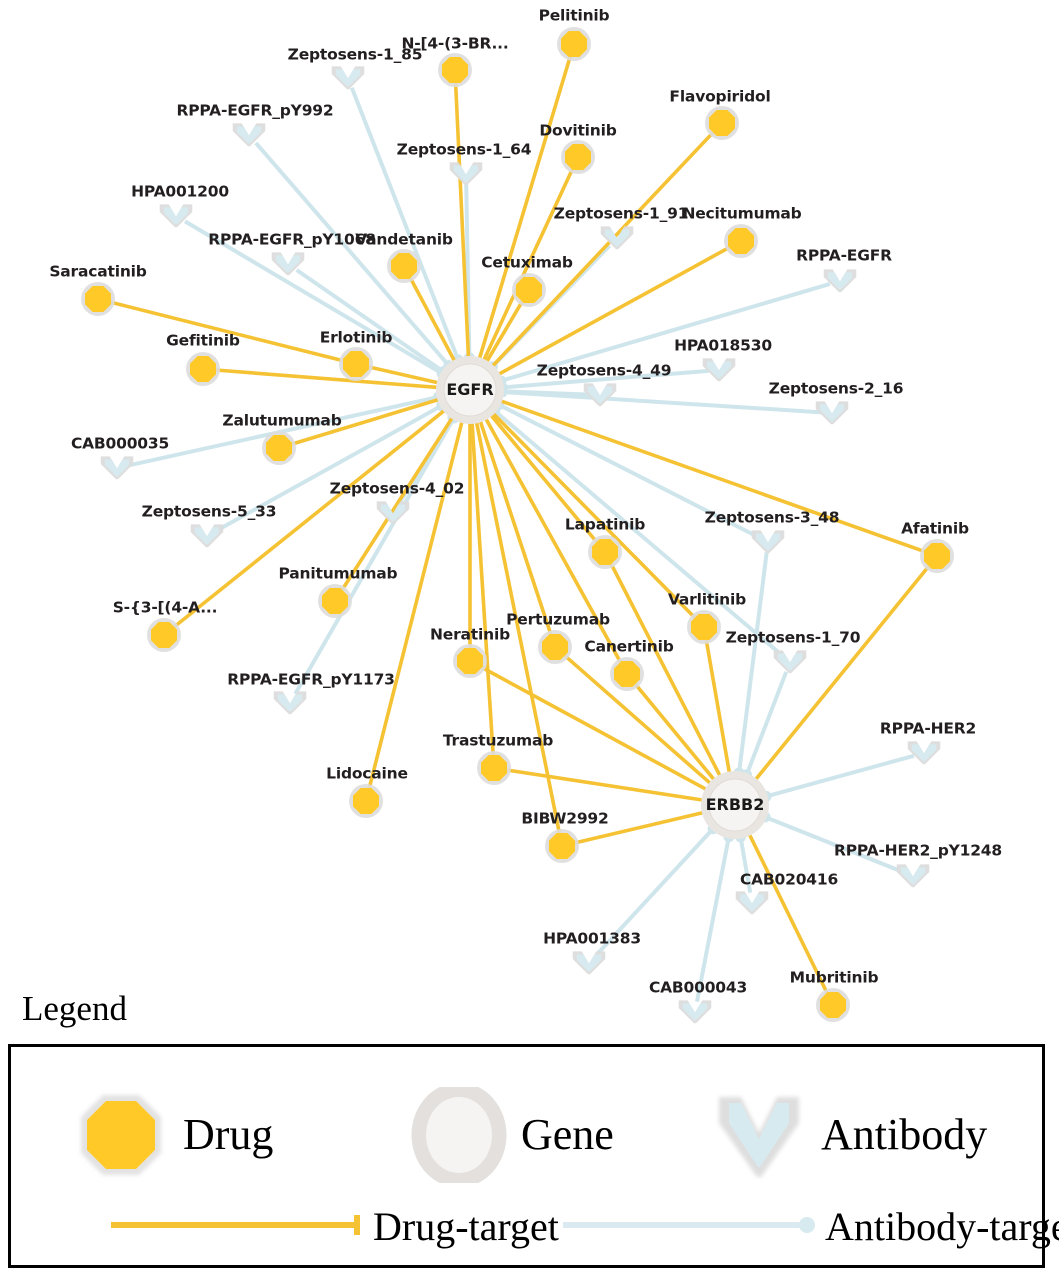  I want to click on antibody-label: Zeptosens-1_70, so click(793, 637).